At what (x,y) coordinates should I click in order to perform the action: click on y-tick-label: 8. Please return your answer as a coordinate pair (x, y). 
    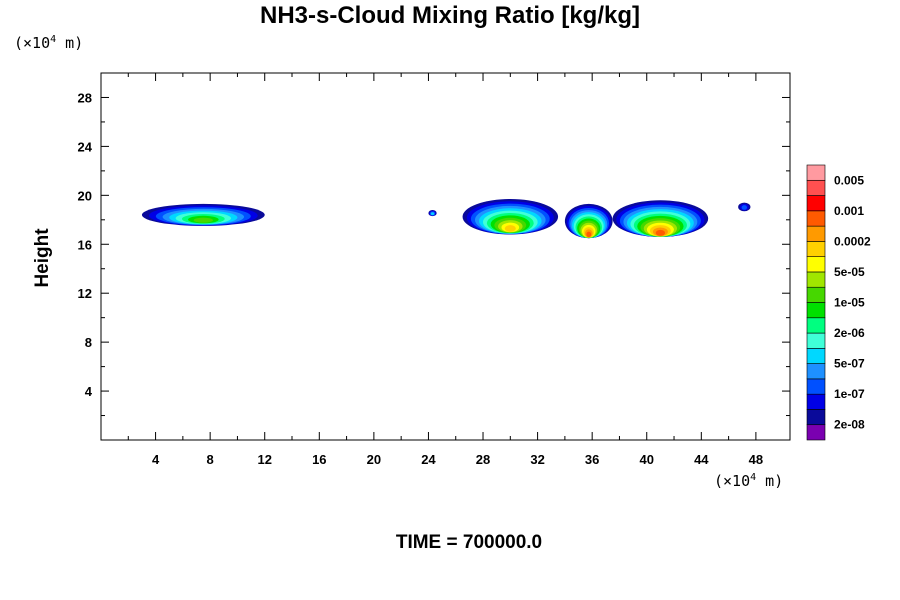
    Looking at the image, I should click on (88, 342).